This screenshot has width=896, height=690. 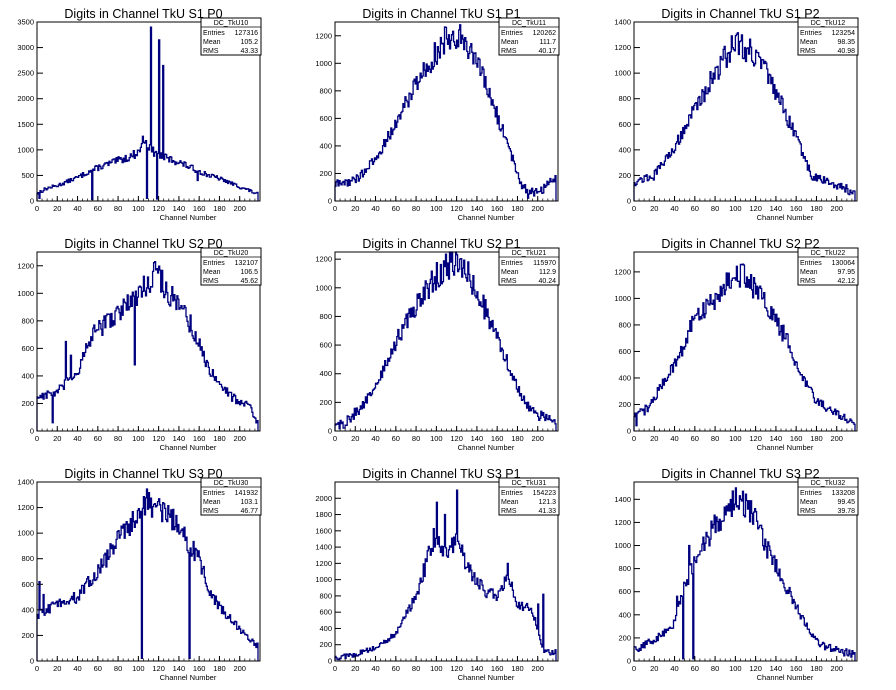 I want to click on y-tick-label: 2500, so click(x=25, y=73).